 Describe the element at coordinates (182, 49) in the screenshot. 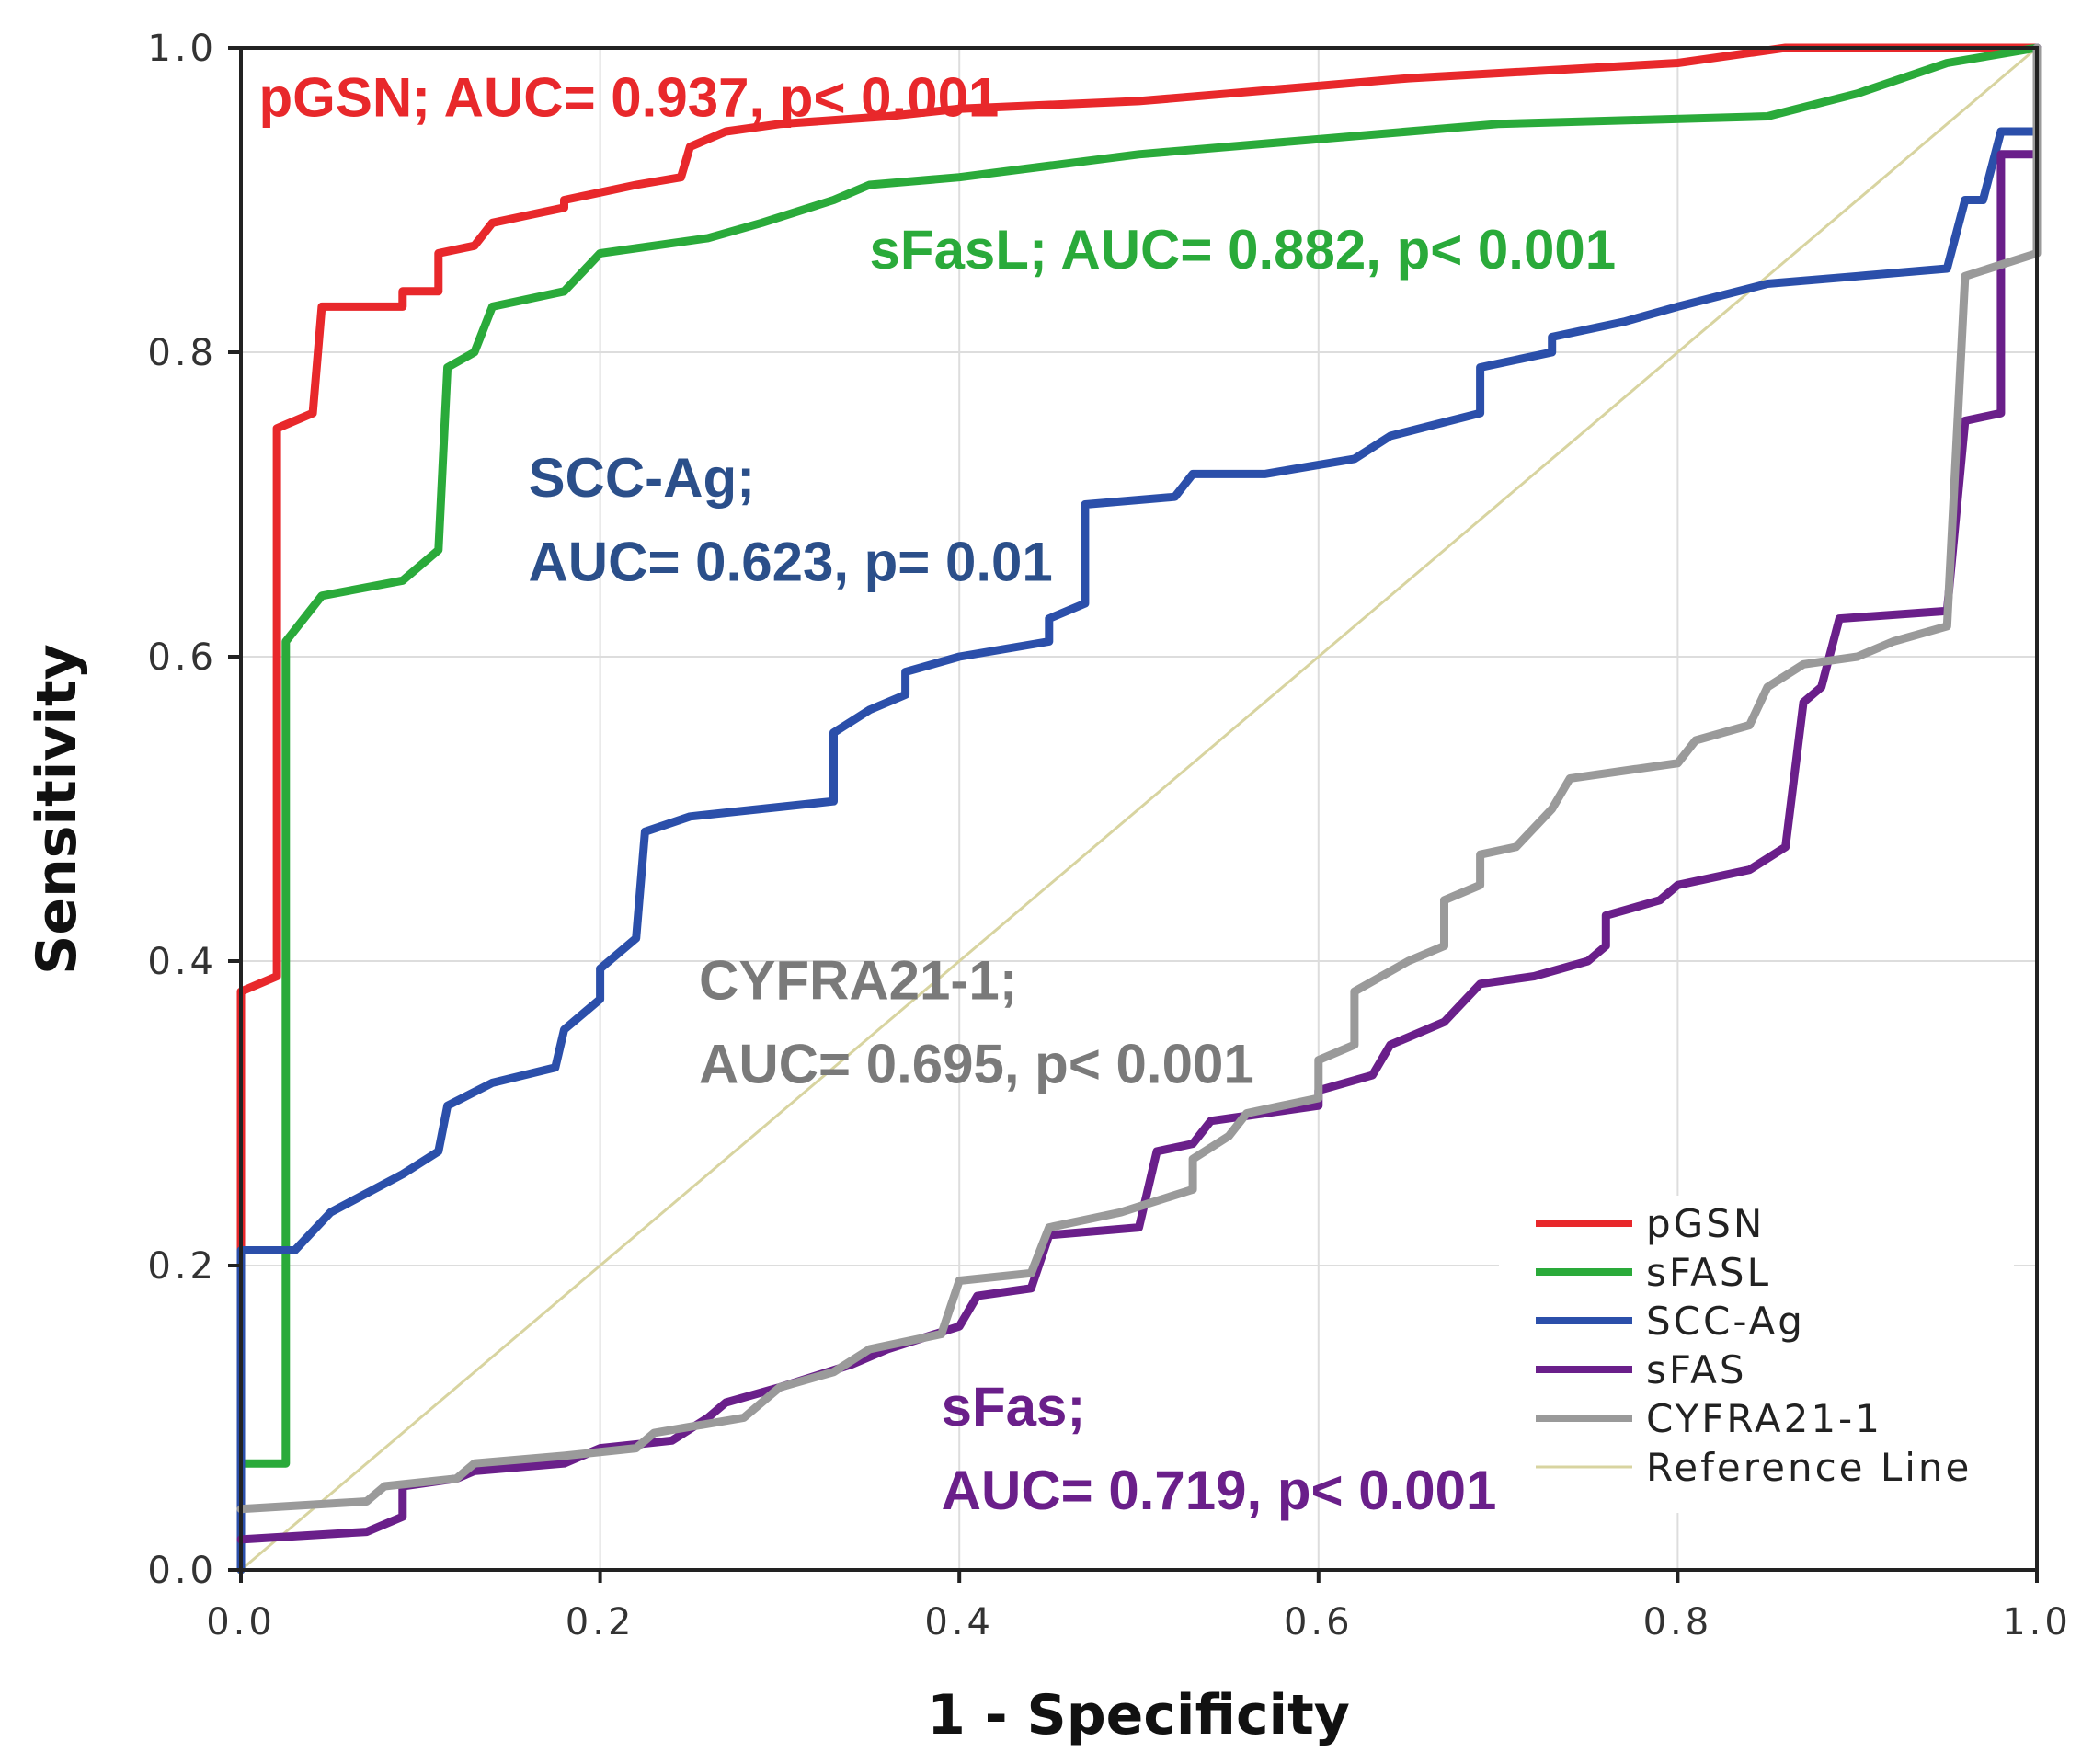

I see `y-tick-label: 1.0` at that location.